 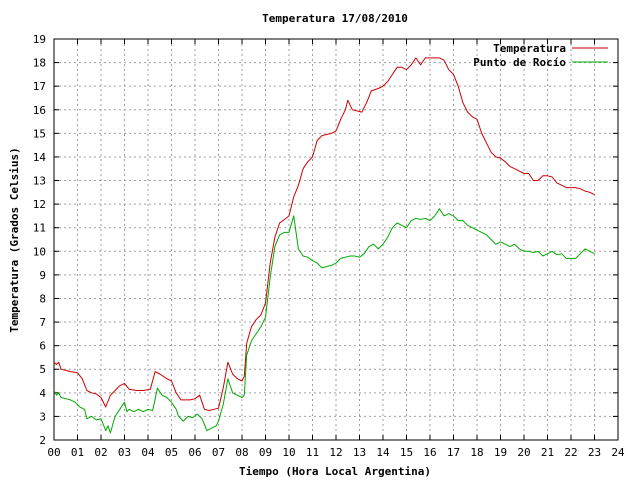 What do you see at coordinates (519, 62) in the screenshot?
I see `legend-label-punto-de-rocio: Punto de Rocío` at bounding box center [519, 62].